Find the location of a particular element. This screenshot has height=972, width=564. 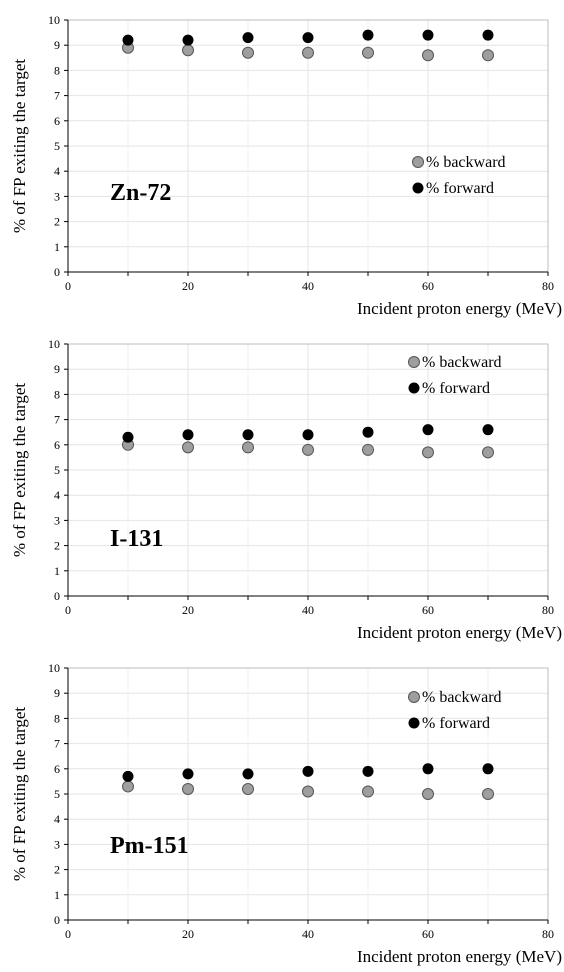

y-tick-label: 10 is located at coordinates (54, 668).